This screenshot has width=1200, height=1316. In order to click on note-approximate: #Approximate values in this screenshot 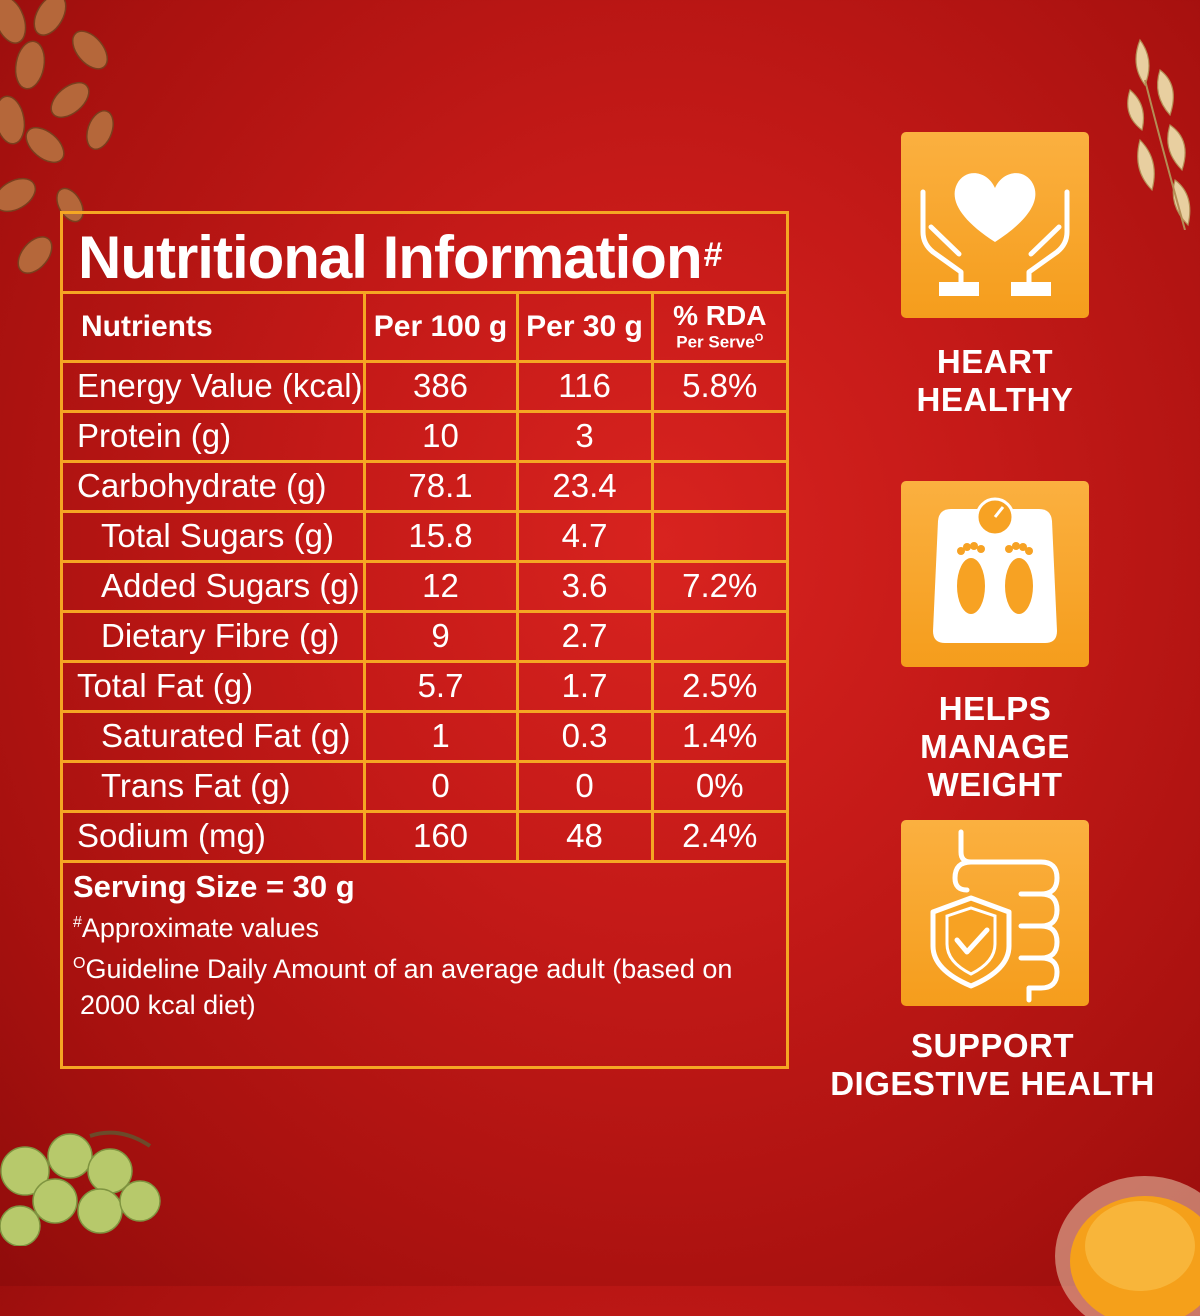, I will do `click(424, 925)`.